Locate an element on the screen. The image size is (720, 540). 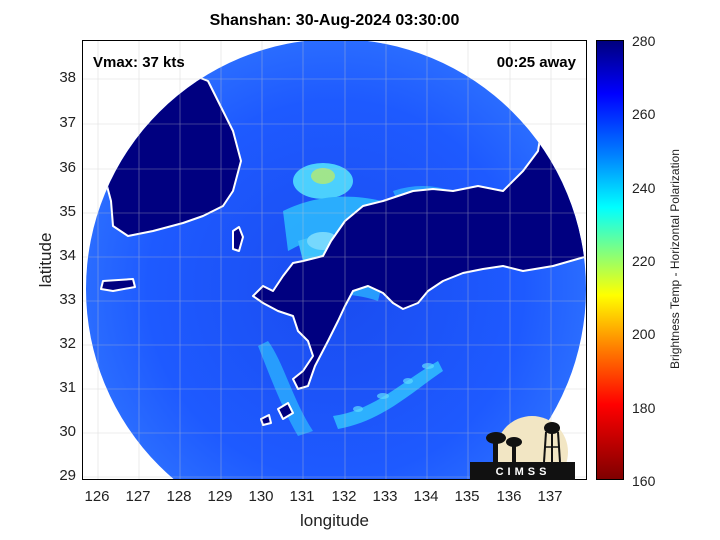
x-tick: 126 is located at coordinates (97, 496).